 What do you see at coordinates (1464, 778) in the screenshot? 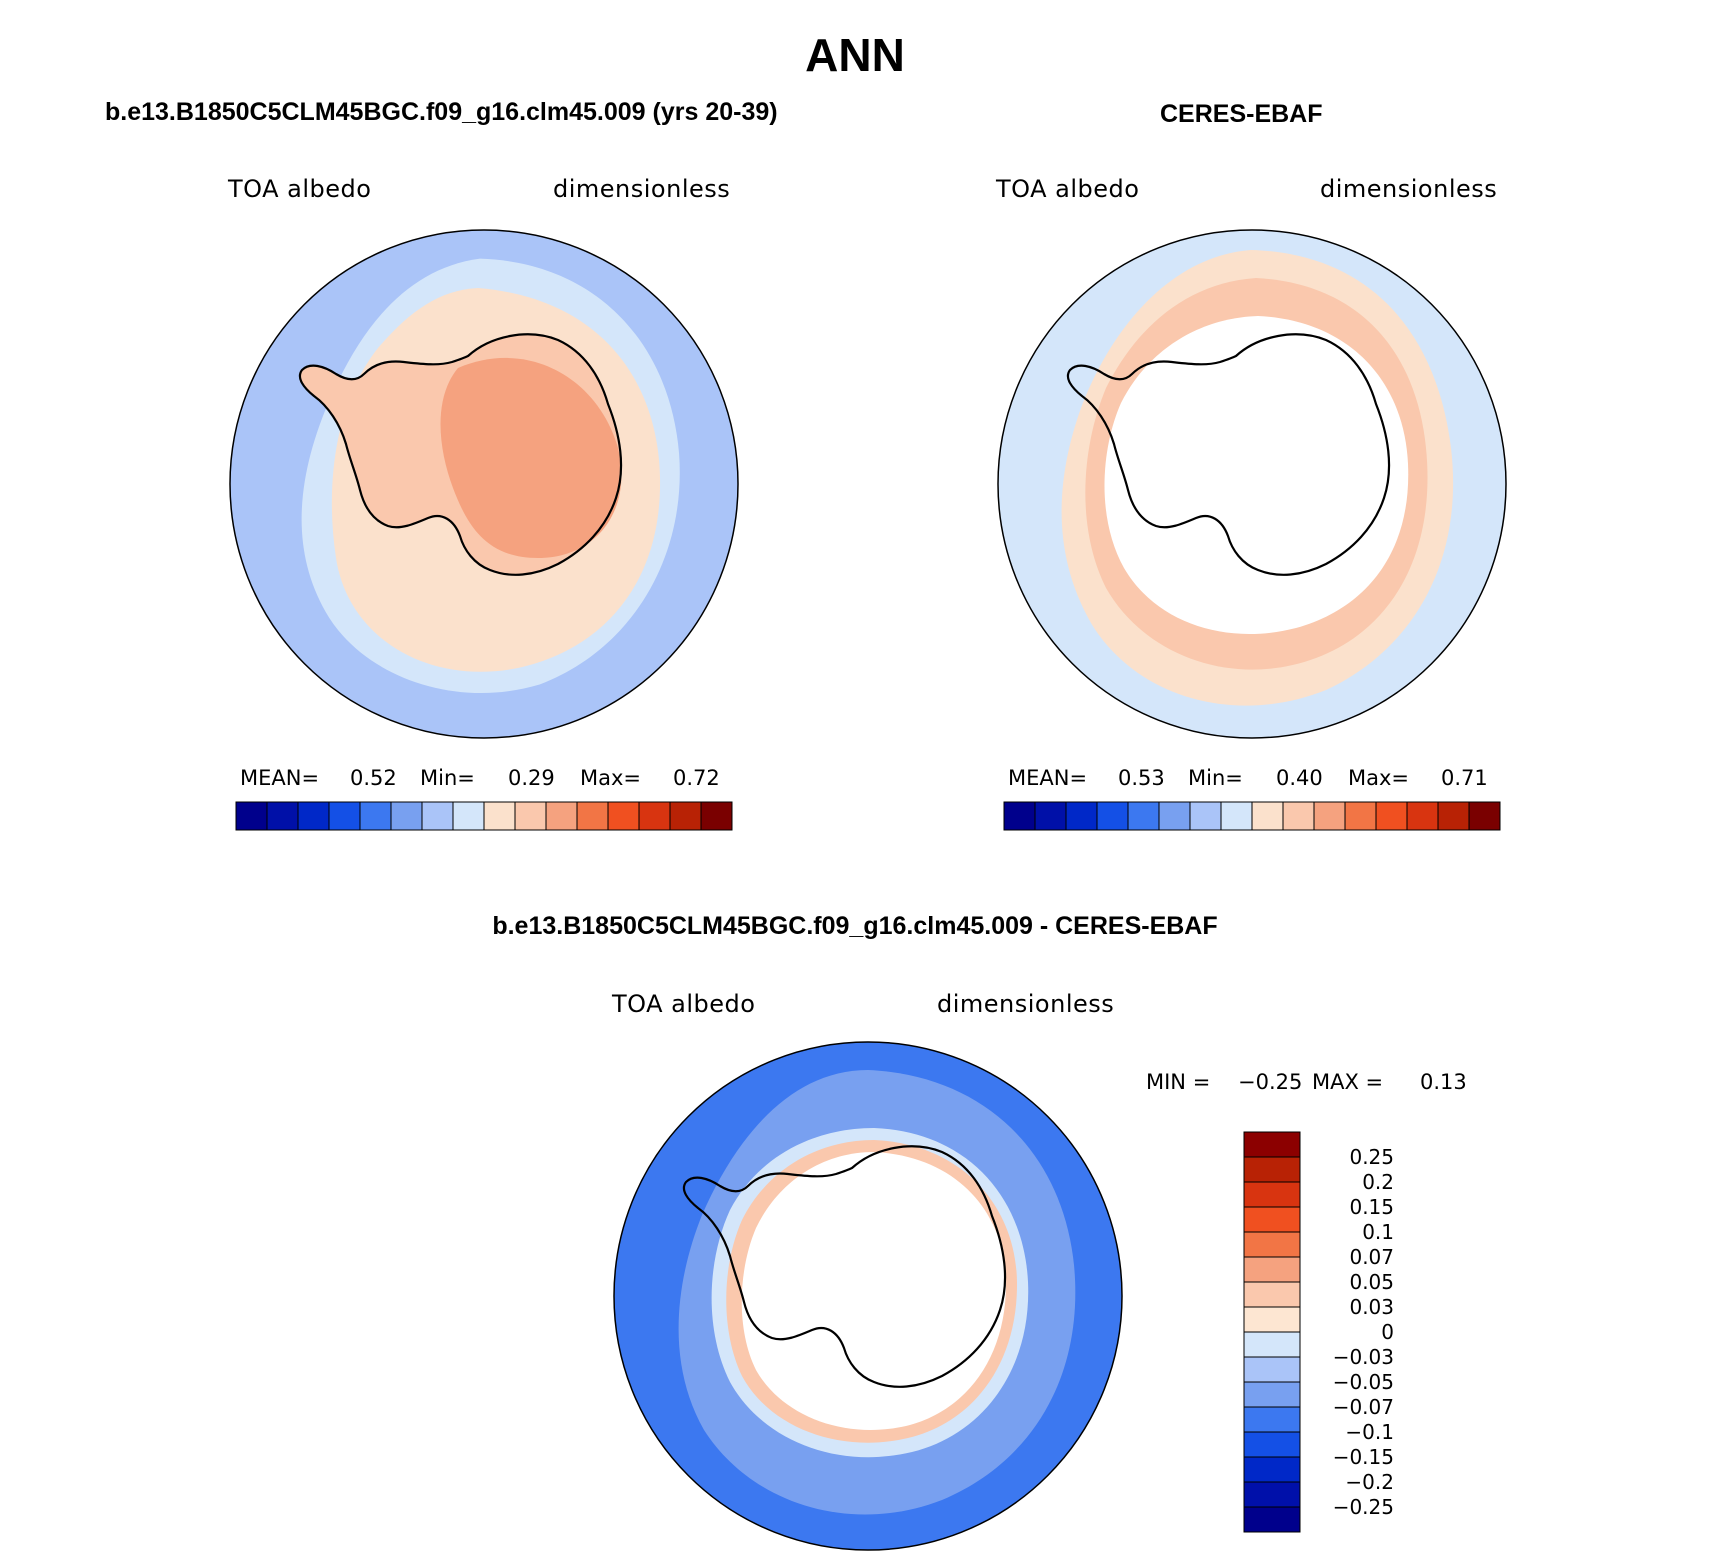
I see `obs-max-value: 0.71` at bounding box center [1464, 778].